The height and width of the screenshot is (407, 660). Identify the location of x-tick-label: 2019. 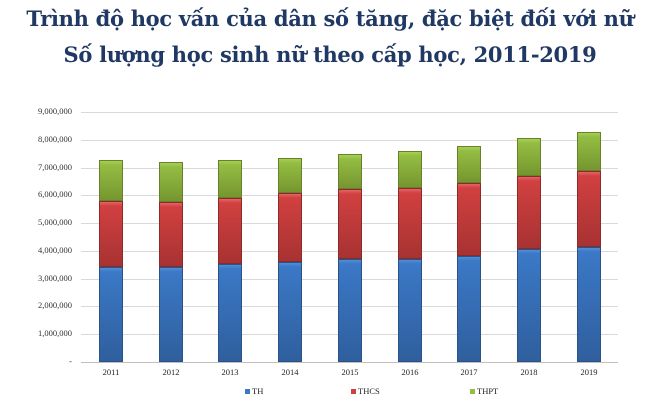
(589, 372).